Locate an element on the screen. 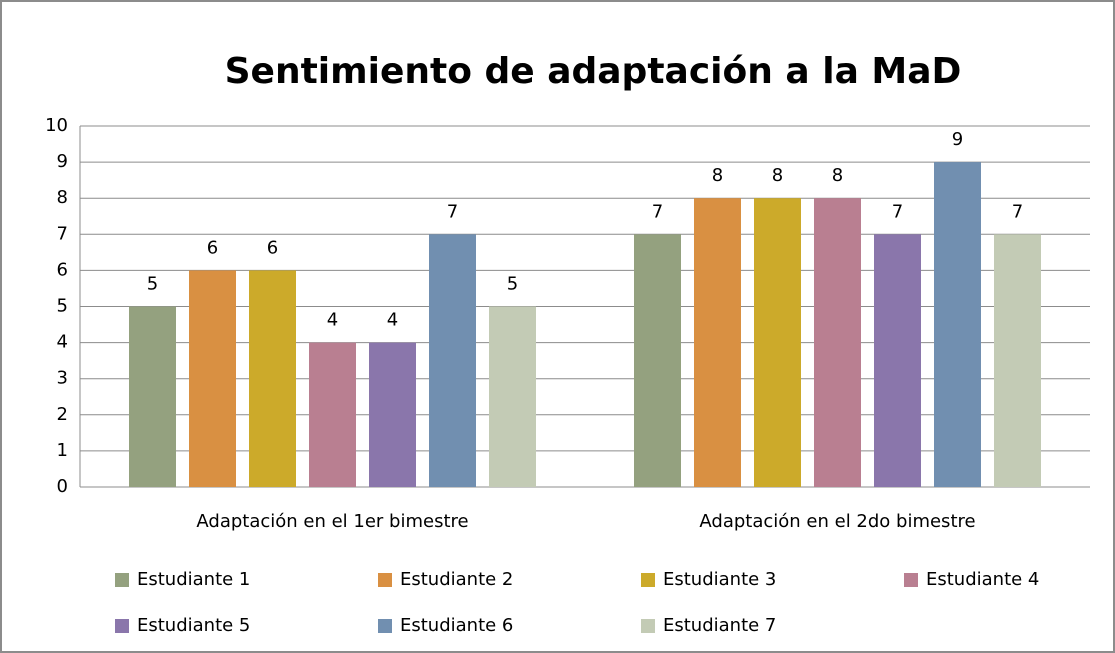 Image resolution: width=1115 pixels, height=653 pixels. chart-title: Sentimiento de adaptación a la MaD is located at coordinates (593, 71).